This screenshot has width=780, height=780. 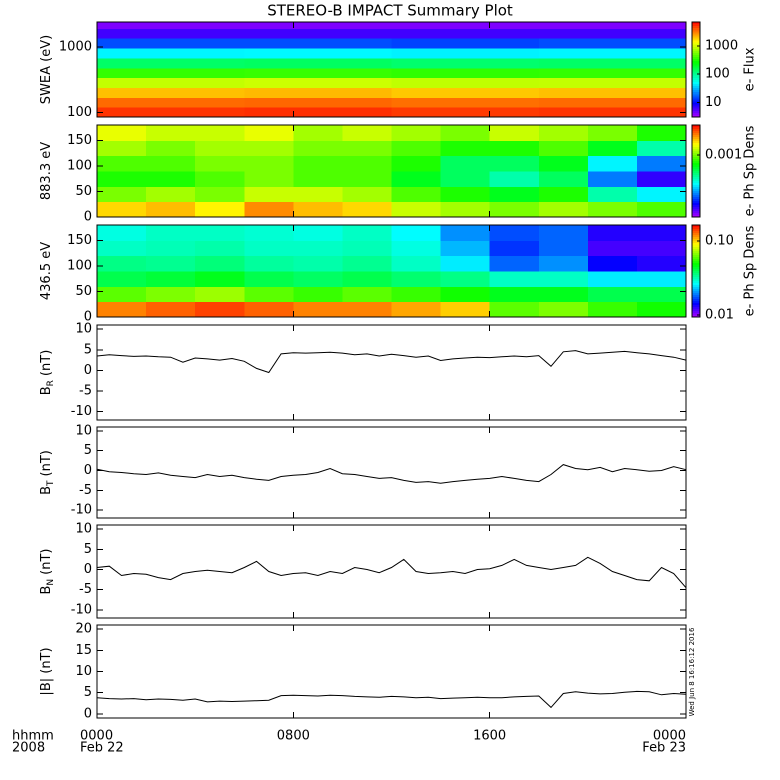 I want to click on y-tick-label: 50, so click(x=83, y=291).